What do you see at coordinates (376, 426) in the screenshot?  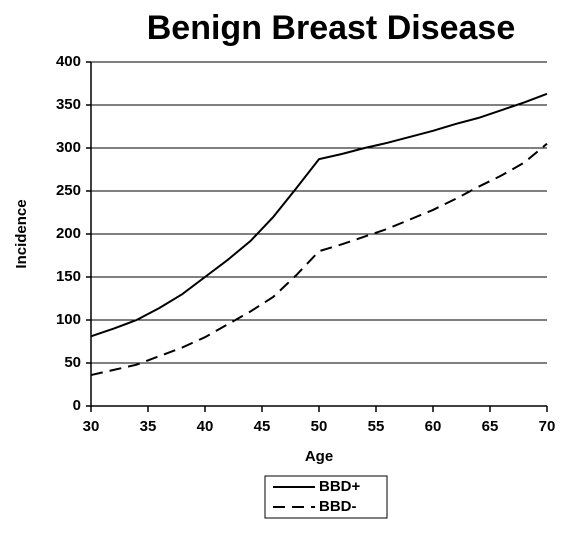 I see `x-tick-label: 55` at bounding box center [376, 426].